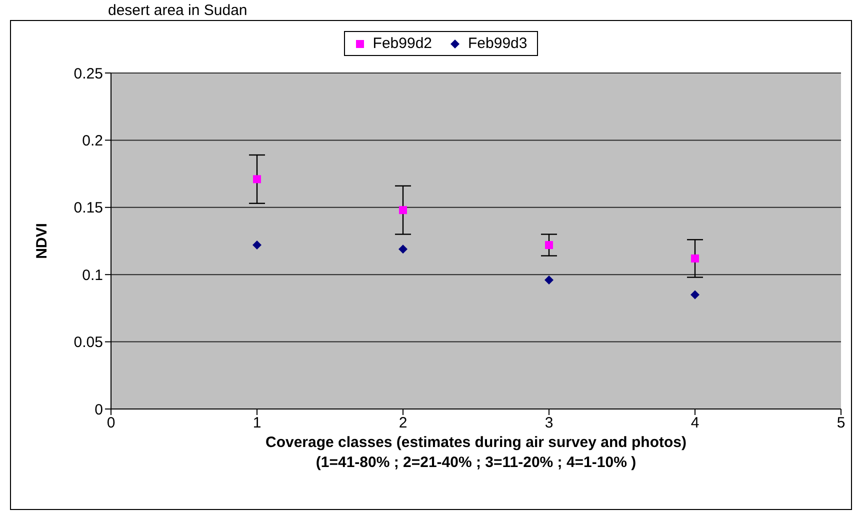 The width and height of the screenshot is (861, 520). What do you see at coordinates (98, 409) in the screenshot?
I see `y-tick-label: 0` at bounding box center [98, 409].